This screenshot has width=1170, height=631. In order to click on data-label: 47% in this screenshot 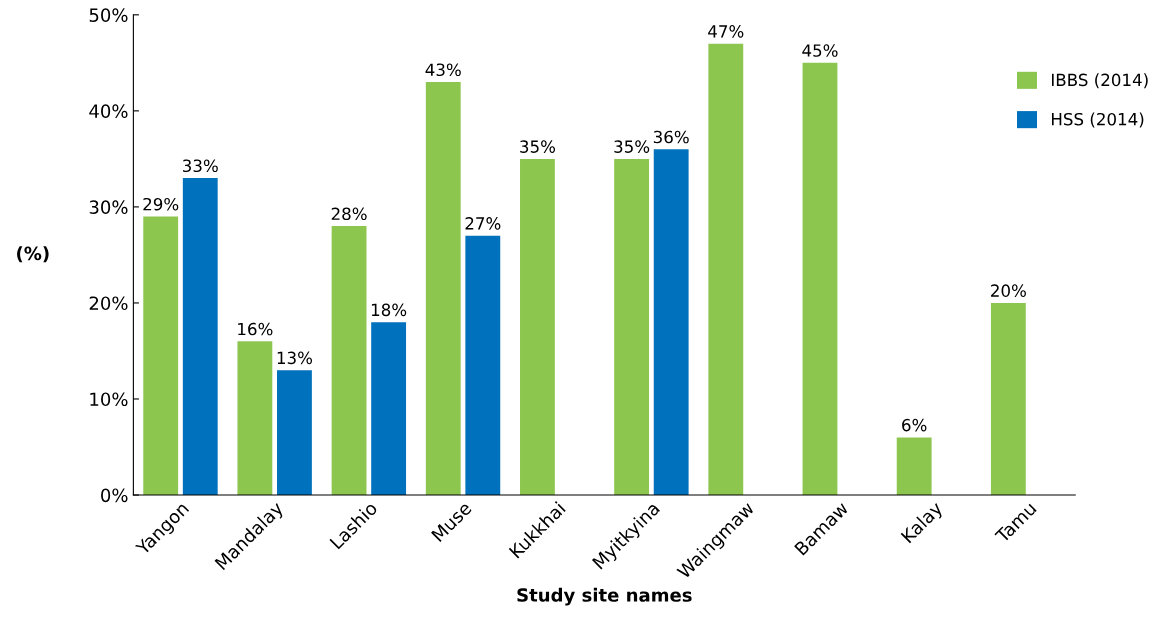, I will do `click(726, 31)`.